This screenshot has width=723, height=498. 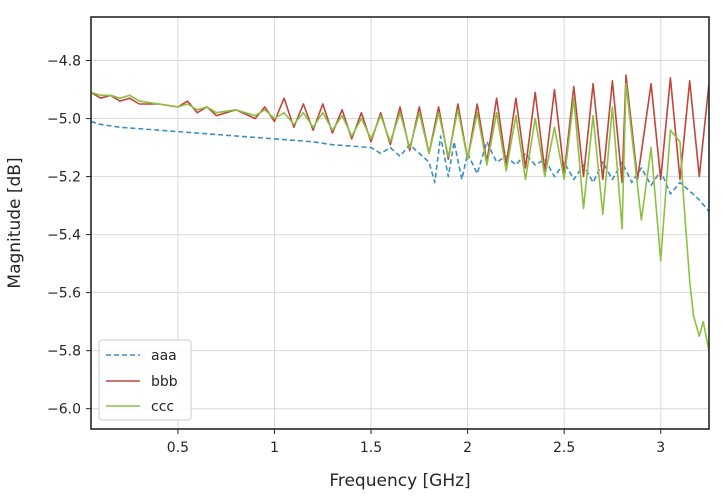 I want to click on y-tick-label: −4.8, so click(x=64, y=62).